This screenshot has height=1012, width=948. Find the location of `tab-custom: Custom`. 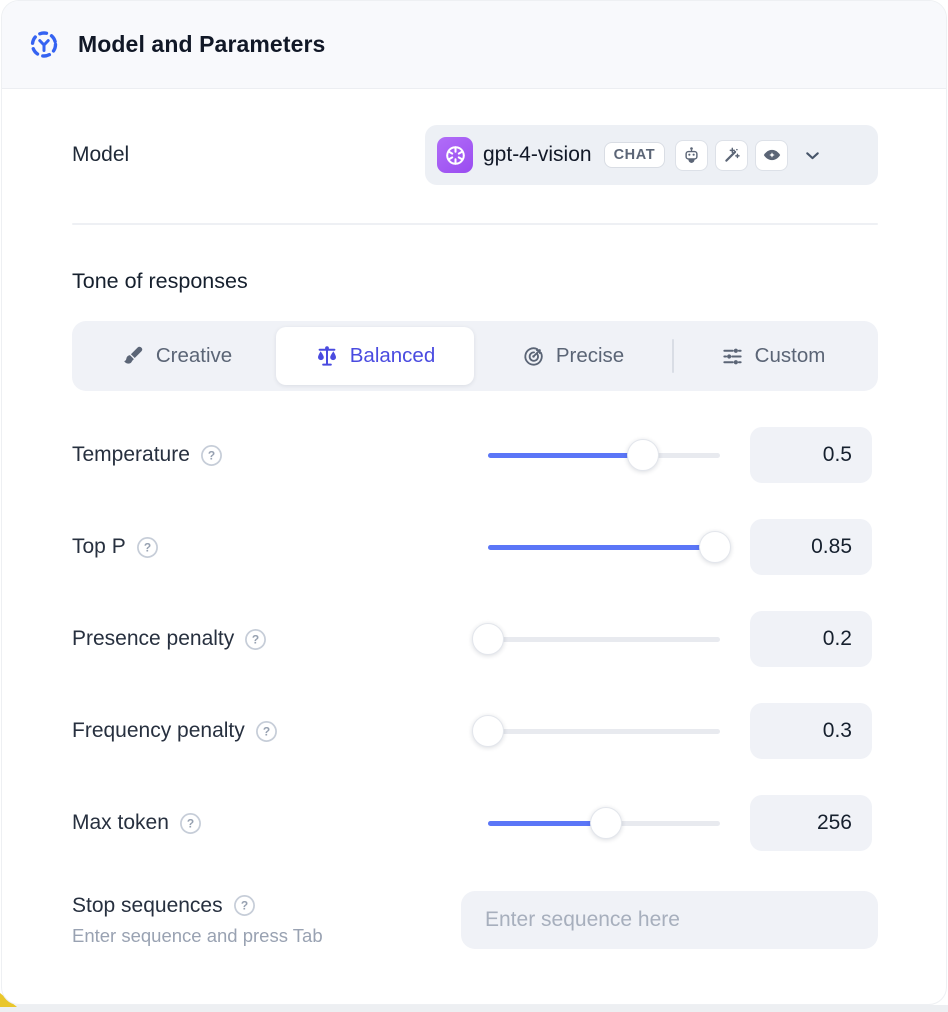

tab-custom: Custom is located at coordinates (773, 356).